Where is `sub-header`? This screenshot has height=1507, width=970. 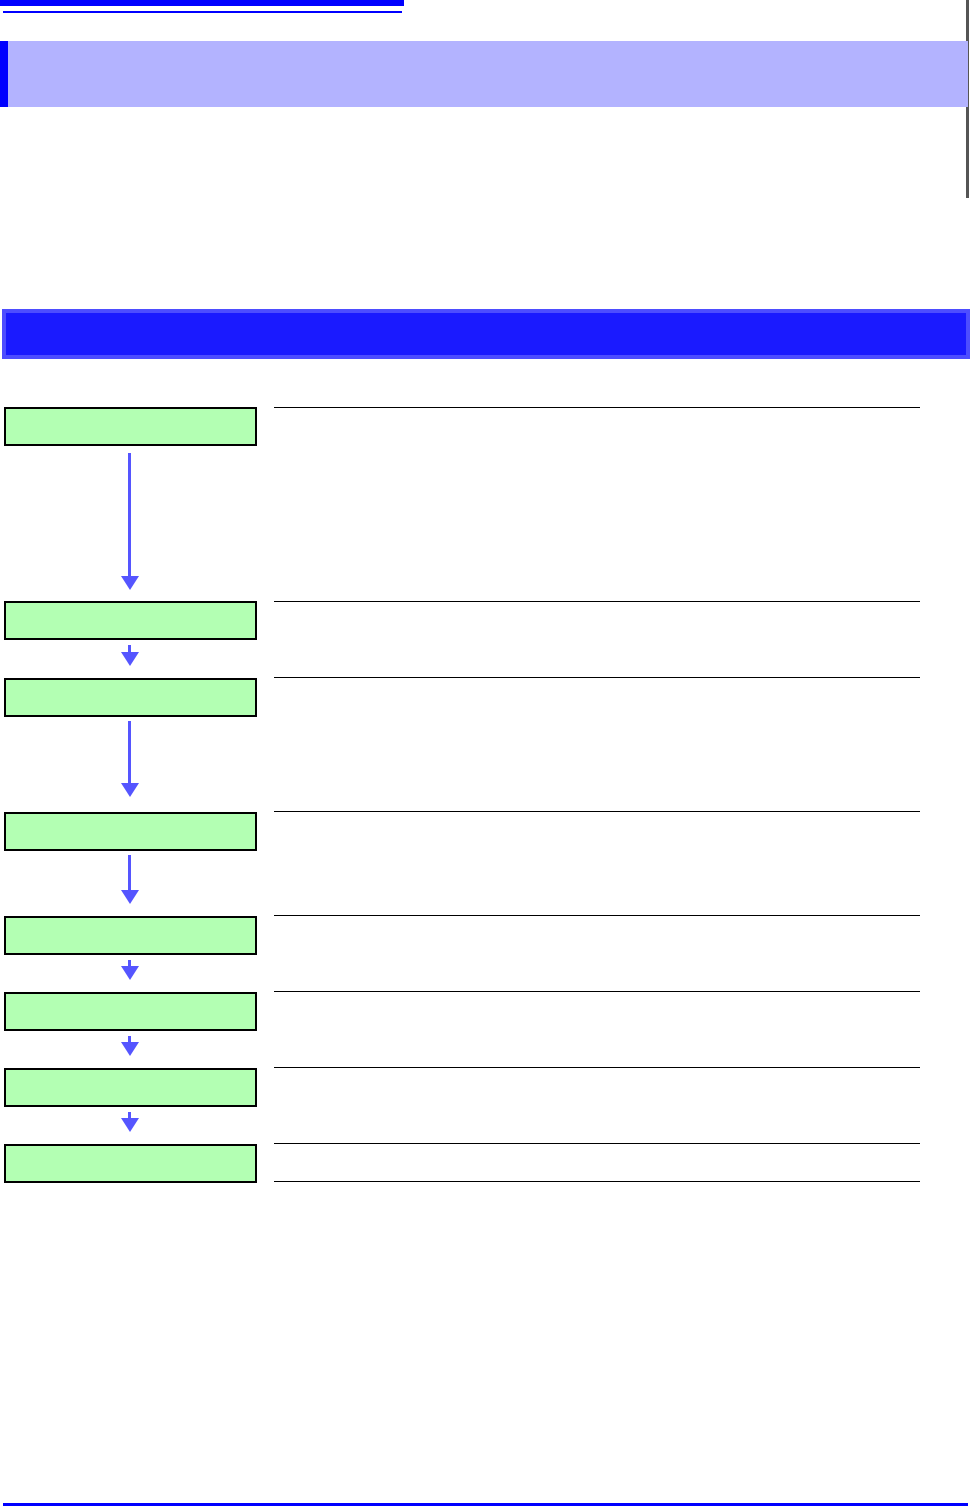
sub-header is located at coordinates (486, 334).